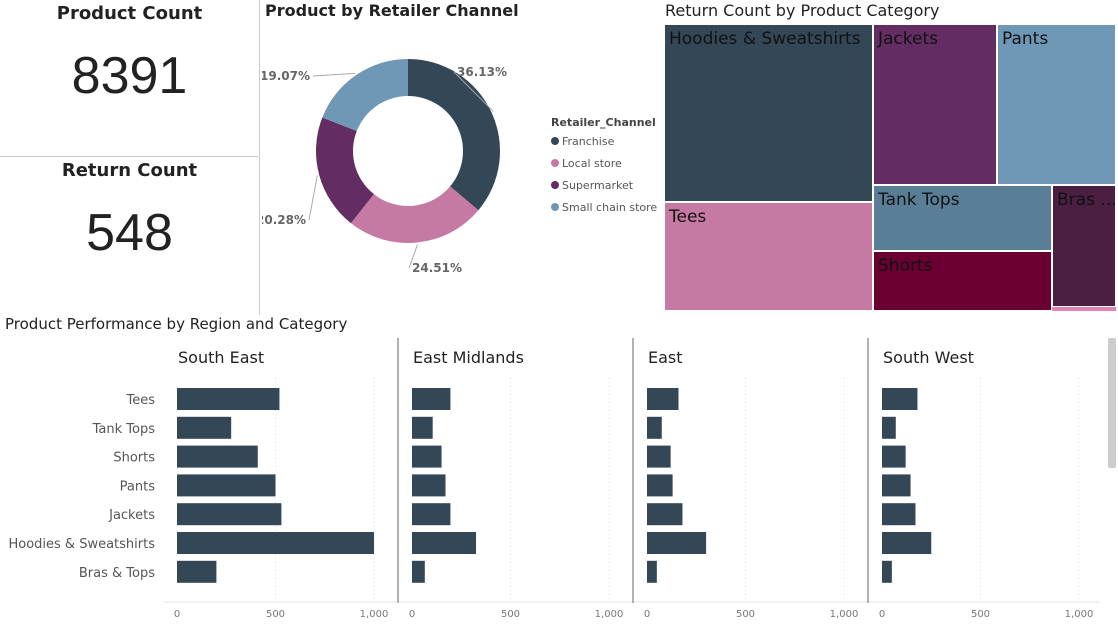 The width and height of the screenshot is (1118, 626). I want to click on treemap-tile-pants: Pants, so click(1056, 104).